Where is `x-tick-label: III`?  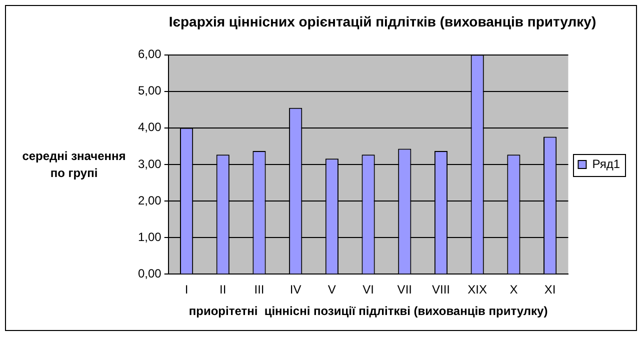 x-tick-label: III is located at coordinates (259, 289).